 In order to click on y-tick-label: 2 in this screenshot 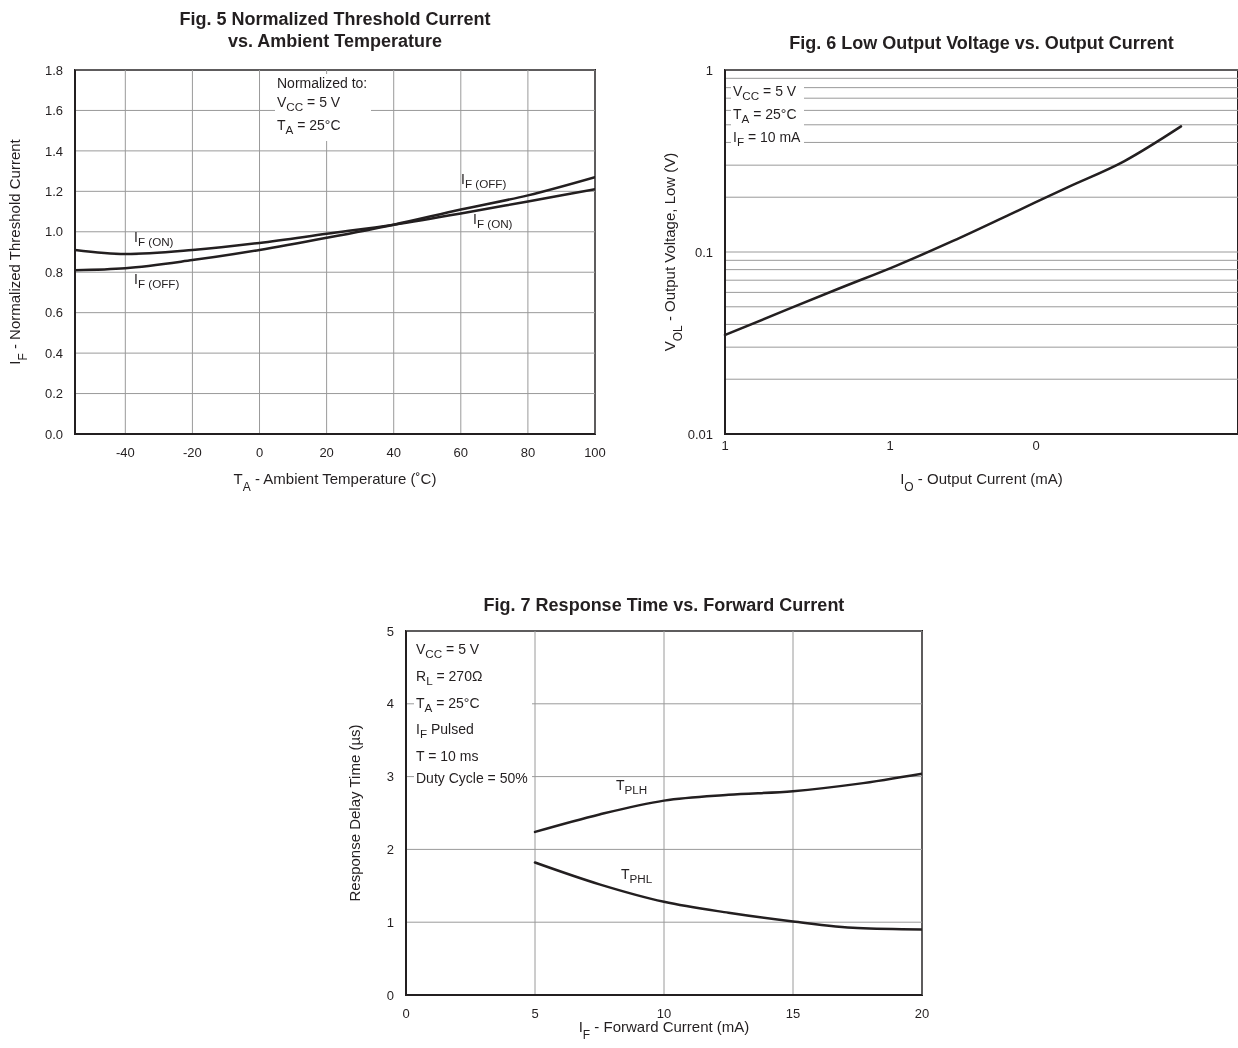, I will do `click(390, 850)`.